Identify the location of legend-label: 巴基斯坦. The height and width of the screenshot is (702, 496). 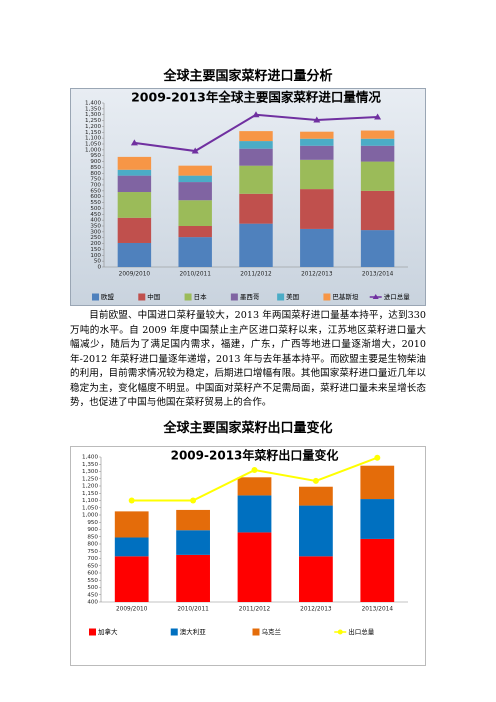
(345, 296).